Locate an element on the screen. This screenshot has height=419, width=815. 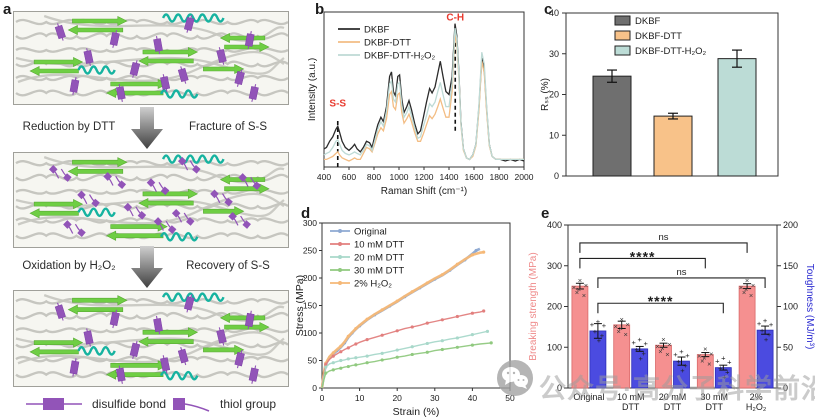
svg-text: 20 mM is located at coordinates (673, 397).